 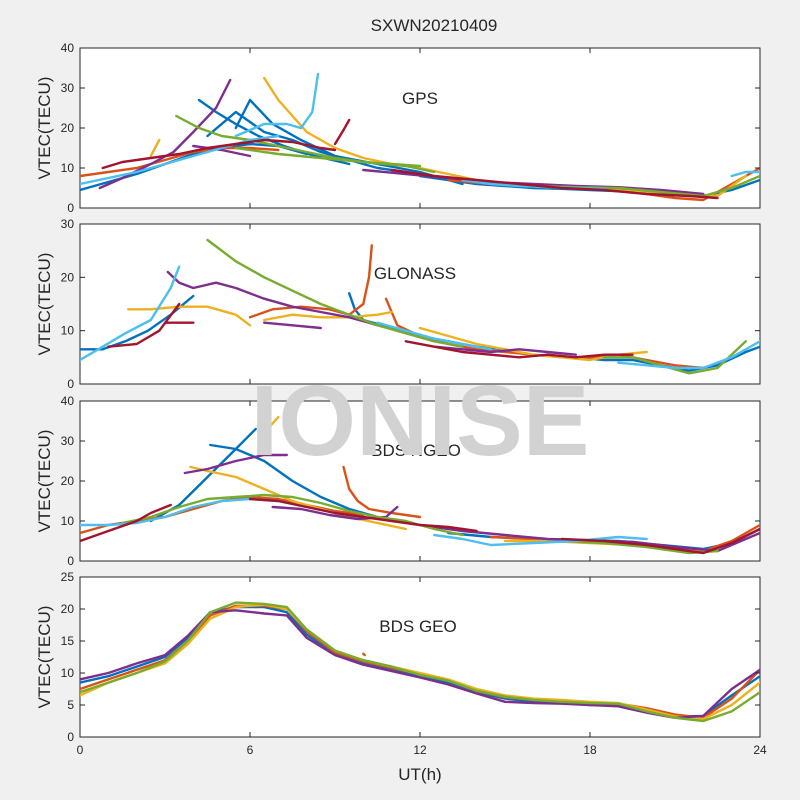 I want to click on y-tick-label: 25, so click(x=68, y=577).